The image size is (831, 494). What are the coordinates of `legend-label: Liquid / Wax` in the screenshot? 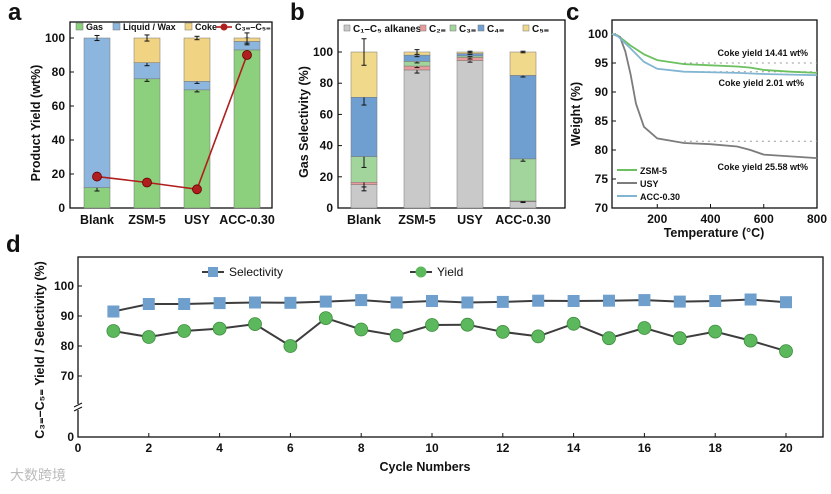 It's located at (149, 27).